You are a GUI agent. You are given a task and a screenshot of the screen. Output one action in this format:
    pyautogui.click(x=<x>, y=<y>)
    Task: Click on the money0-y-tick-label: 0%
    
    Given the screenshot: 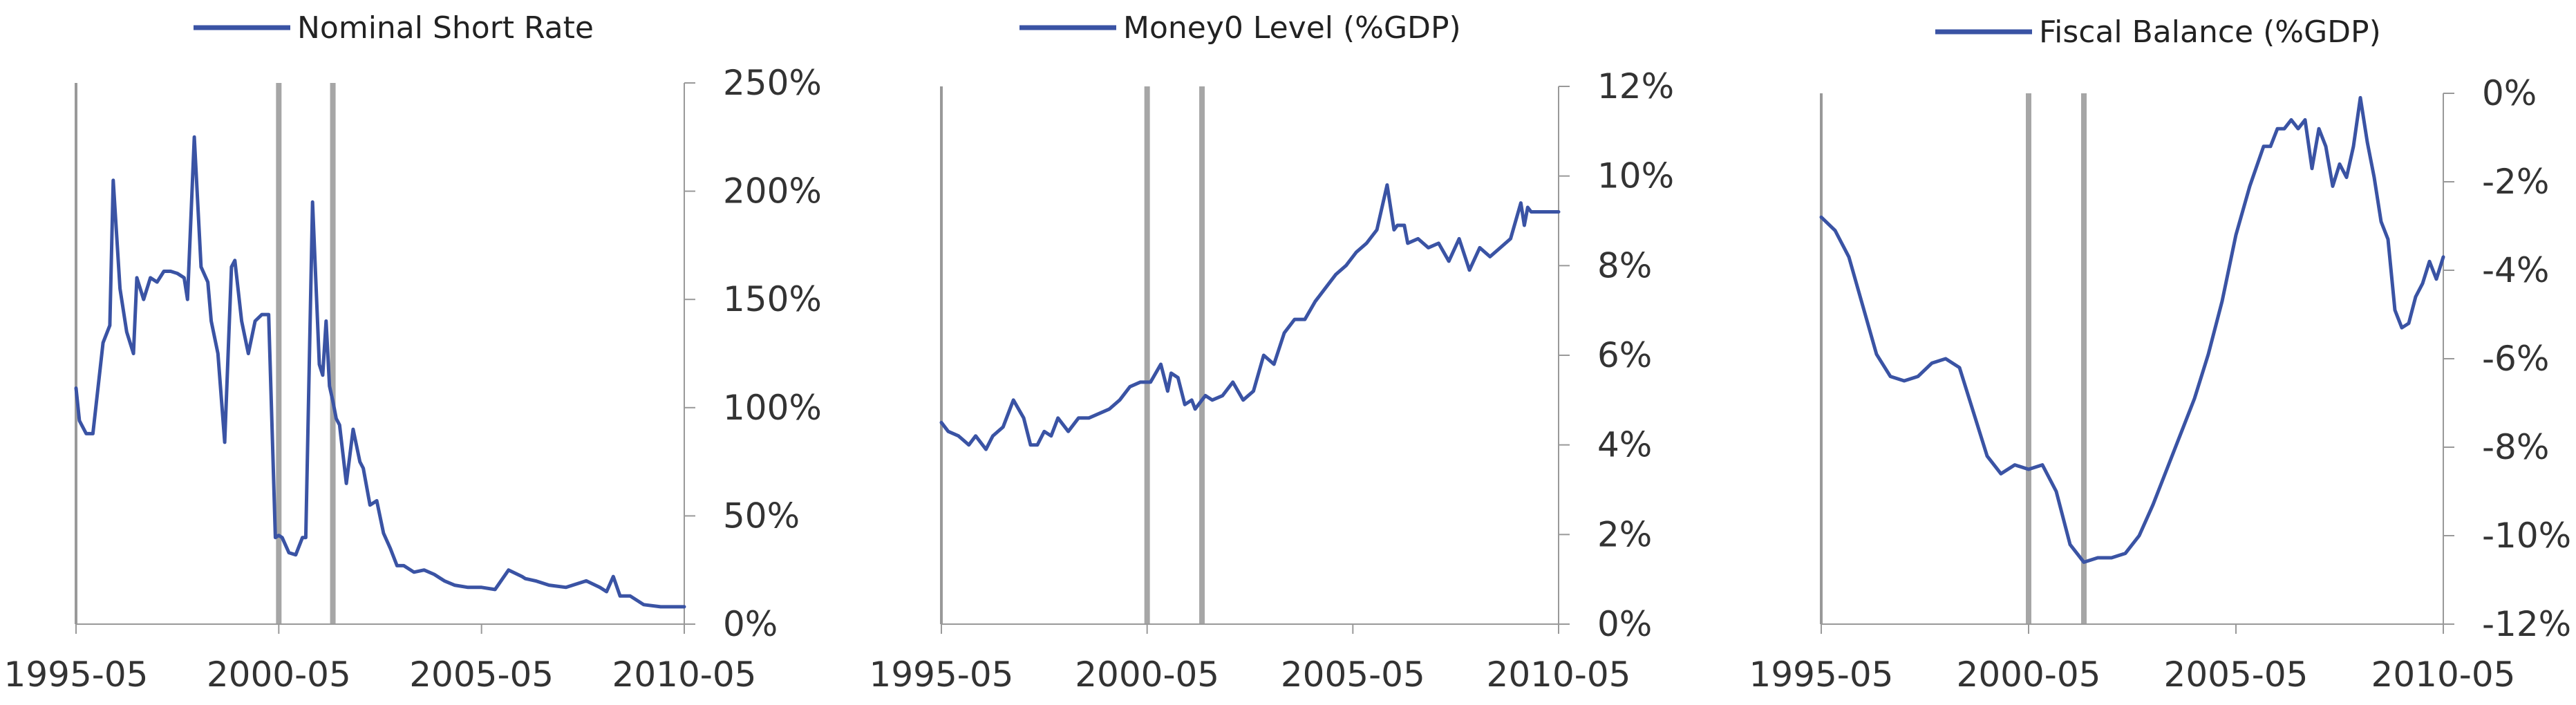 What is the action you would take?
    pyautogui.click(x=1624, y=624)
    